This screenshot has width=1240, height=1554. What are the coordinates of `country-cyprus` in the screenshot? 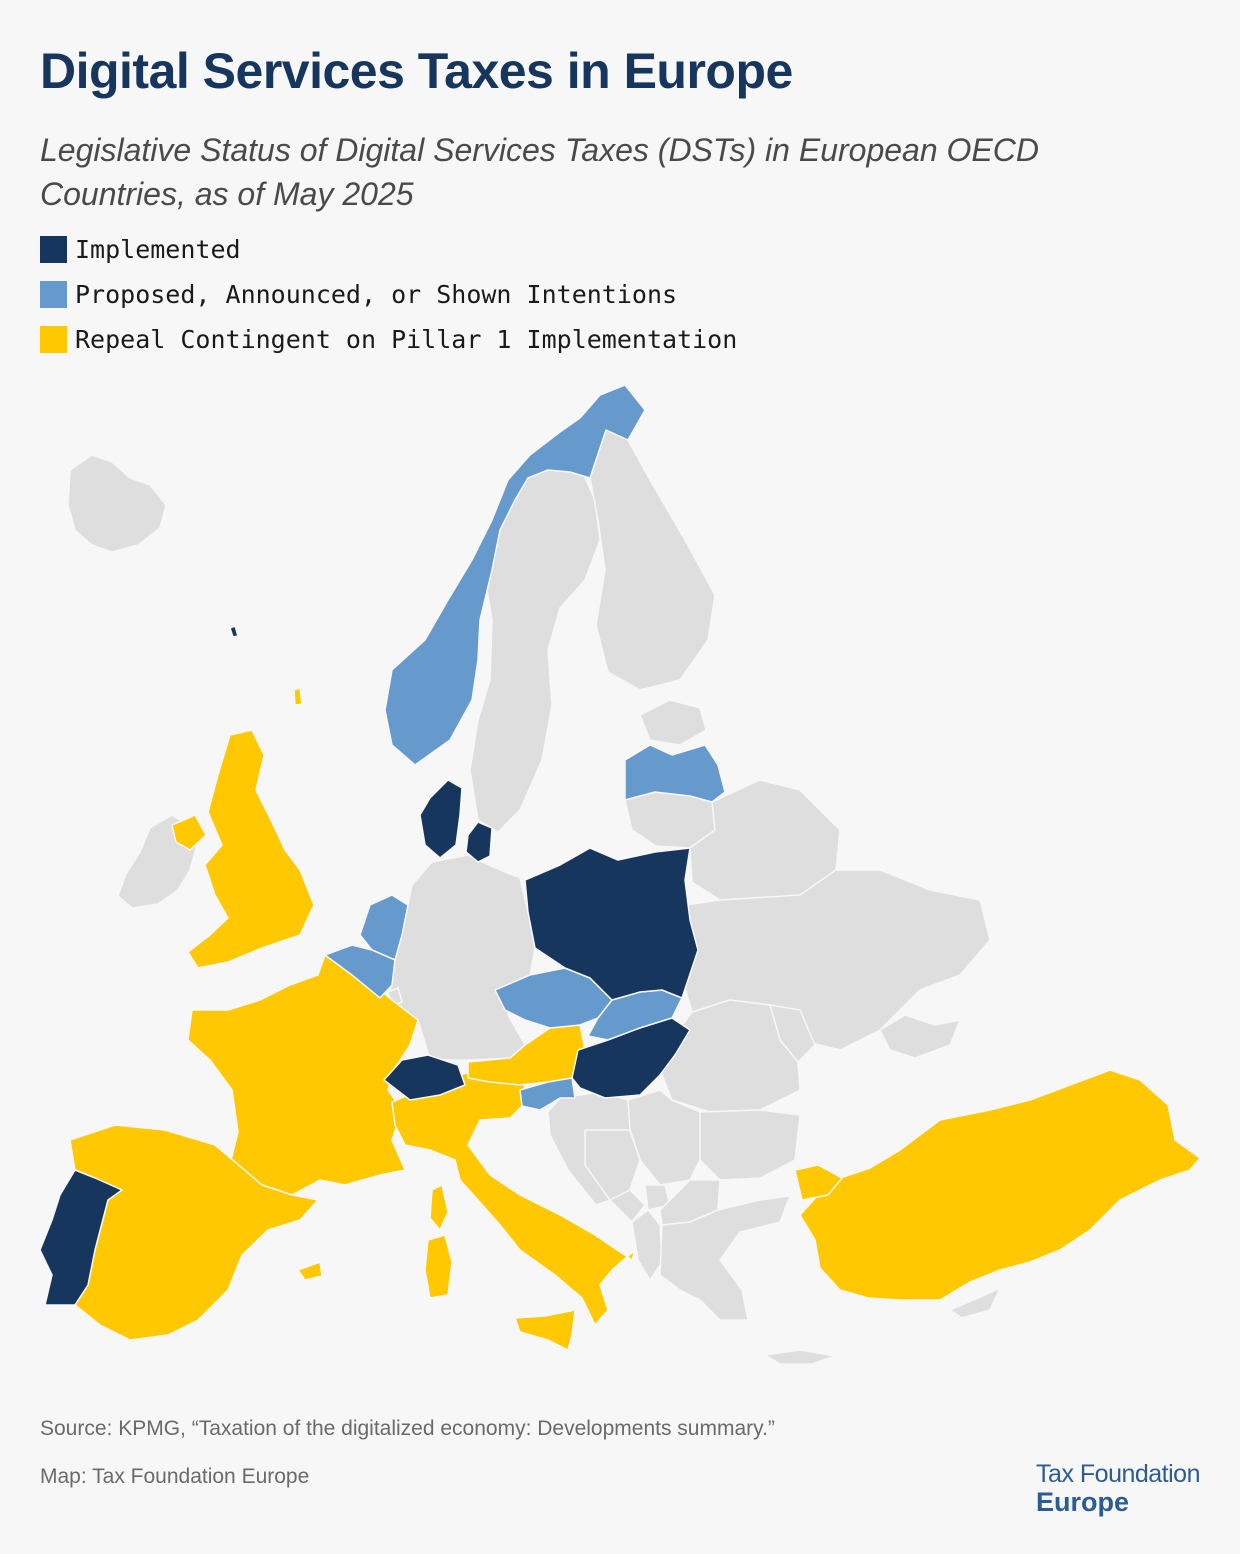 It's located at (975, 1303).